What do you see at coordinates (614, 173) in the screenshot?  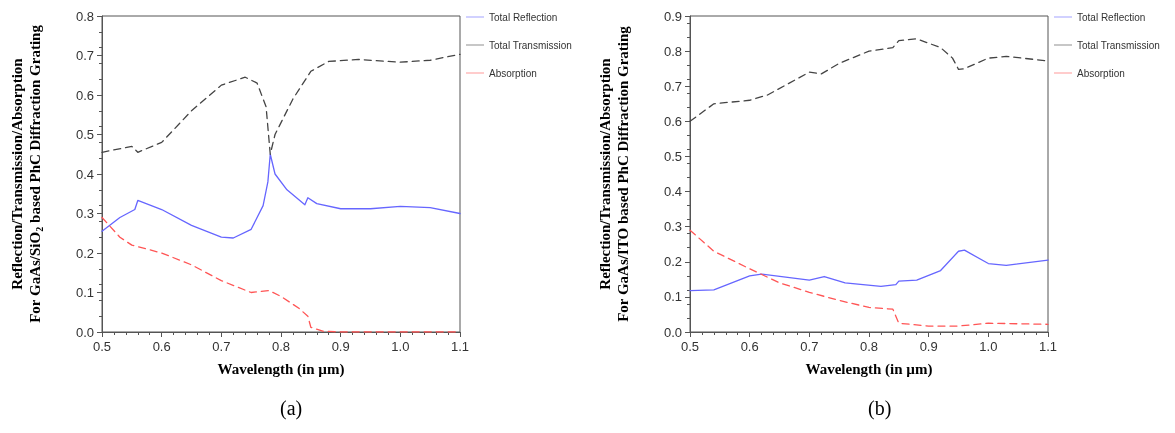 I see `y-axis-title: Reflection/Transmission/Absorption For GaAs/ITO based PhC Diffraction Grating` at bounding box center [614, 173].